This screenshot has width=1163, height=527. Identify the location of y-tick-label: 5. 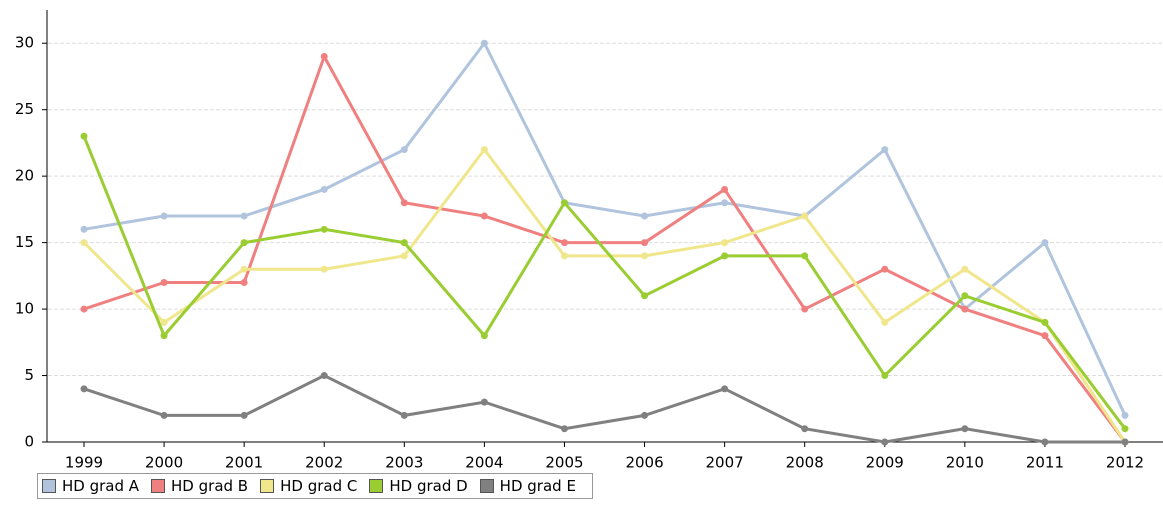
(29, 375).